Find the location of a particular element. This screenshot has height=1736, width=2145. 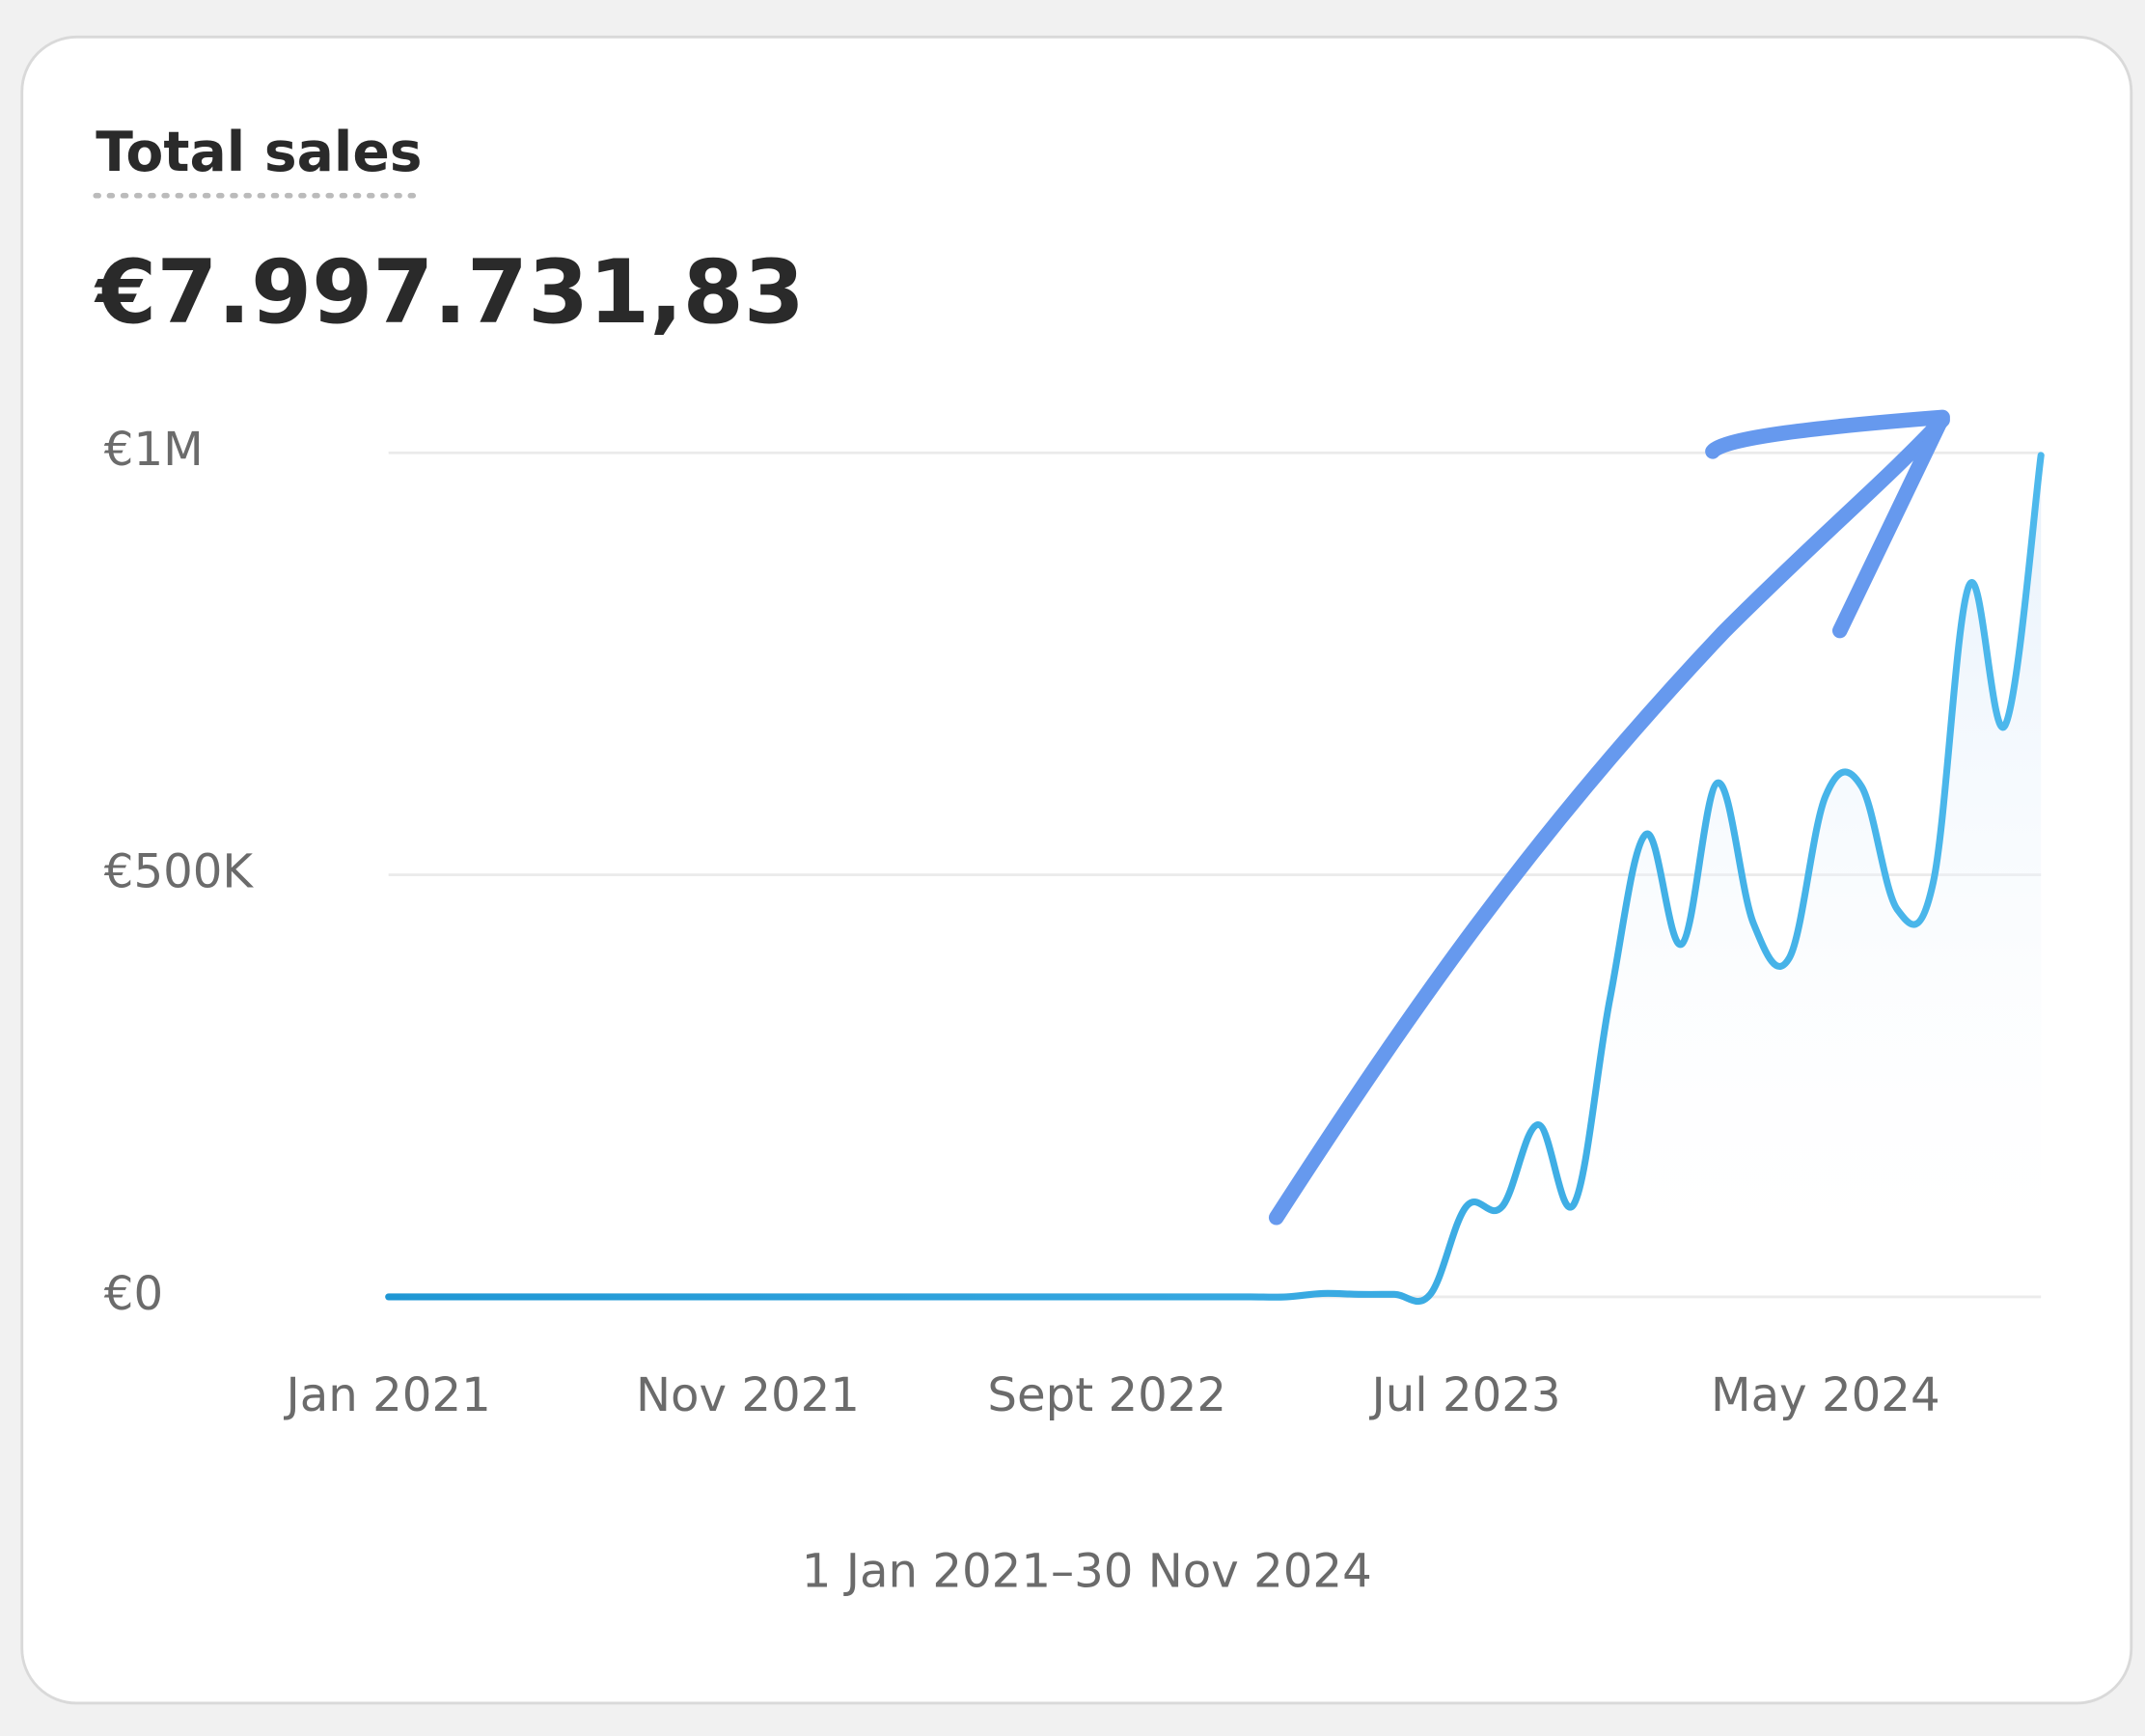

x-tick-label: Nov 2021 is located at coordinates (748, 1395).